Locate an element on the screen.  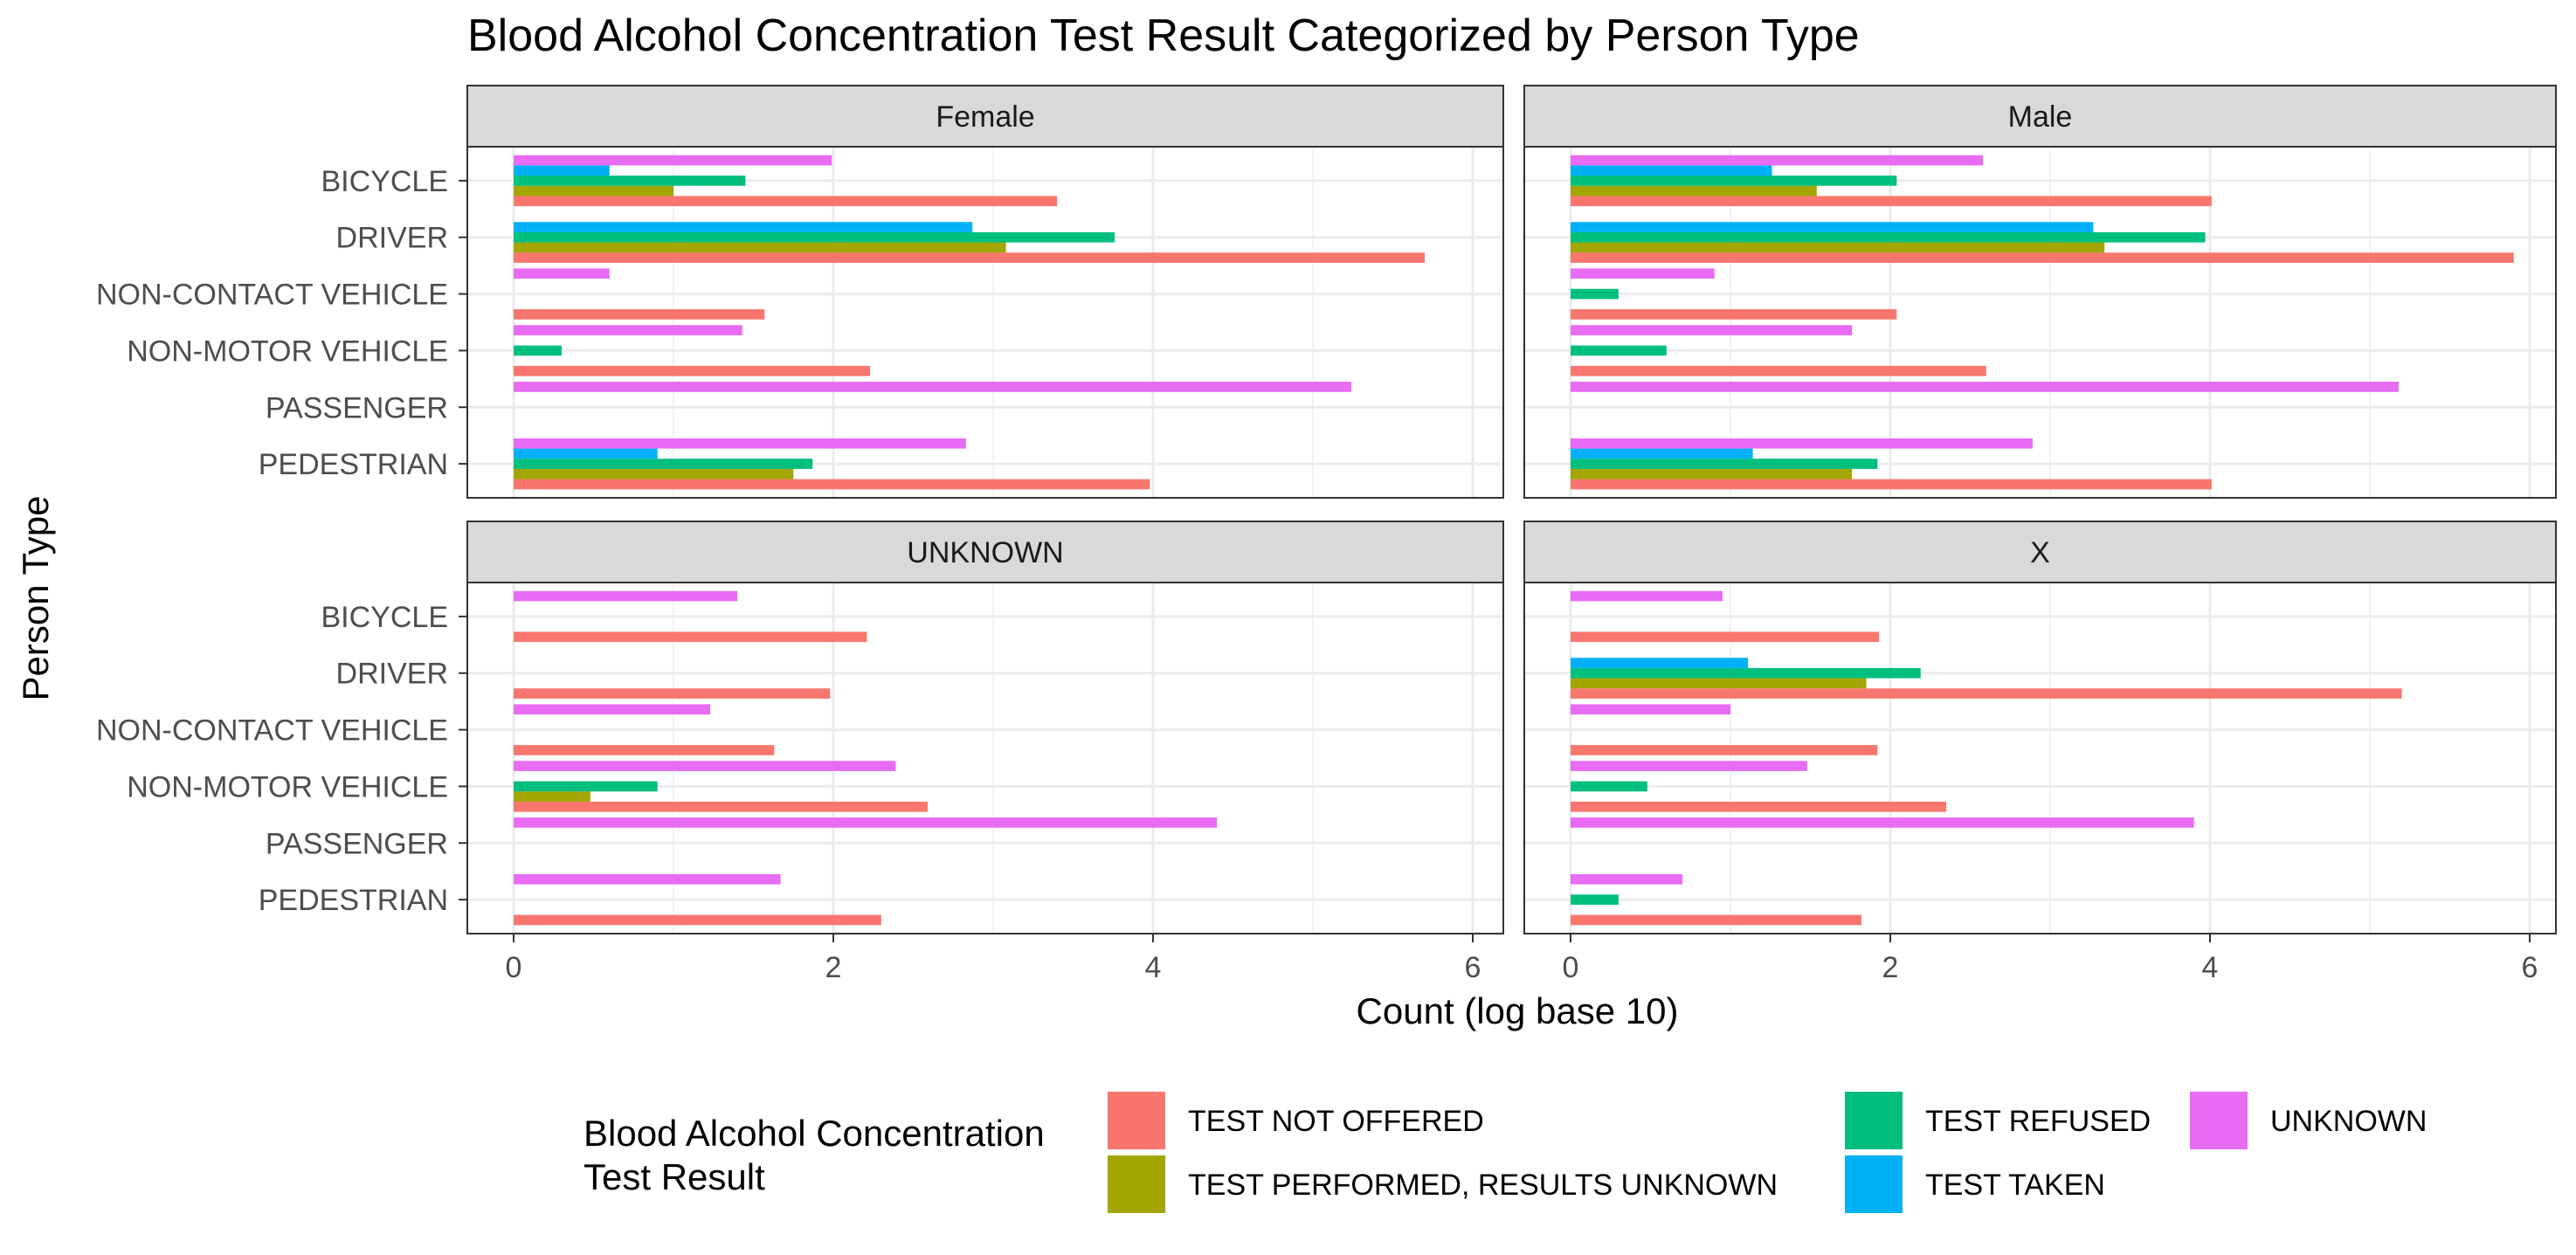
legend-label: TEST TAKEN is located at coordinates (2015, 1185).